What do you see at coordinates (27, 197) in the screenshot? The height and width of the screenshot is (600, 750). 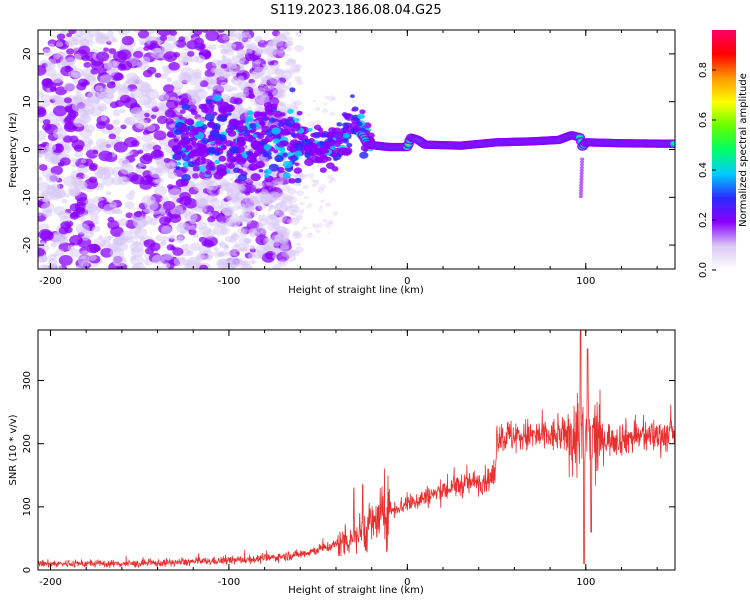 I see `spectrogram-y-tick: -10` at bounding box center [27, 197].